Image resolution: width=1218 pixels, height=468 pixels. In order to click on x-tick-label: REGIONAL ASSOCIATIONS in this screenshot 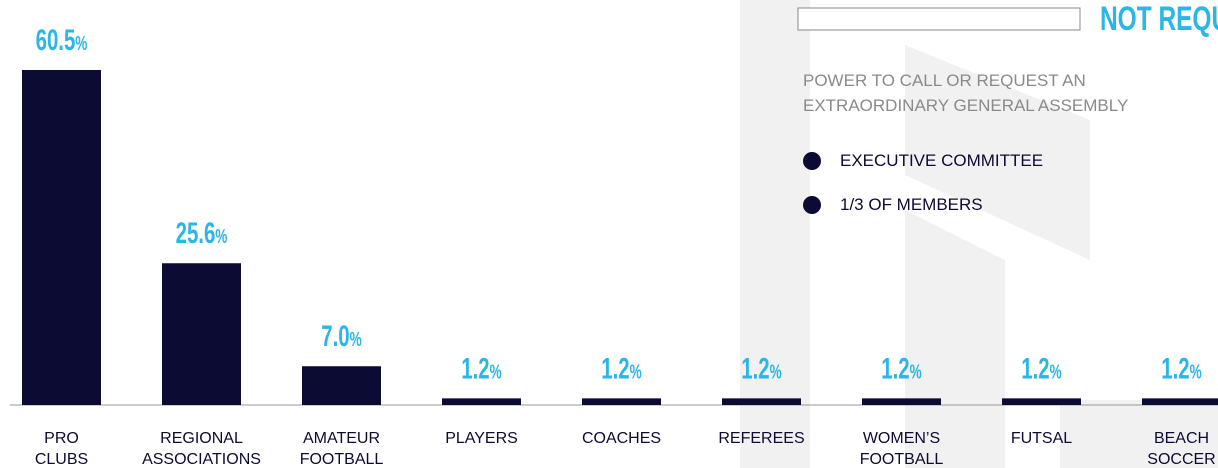, I will do `click(201, 449)`.